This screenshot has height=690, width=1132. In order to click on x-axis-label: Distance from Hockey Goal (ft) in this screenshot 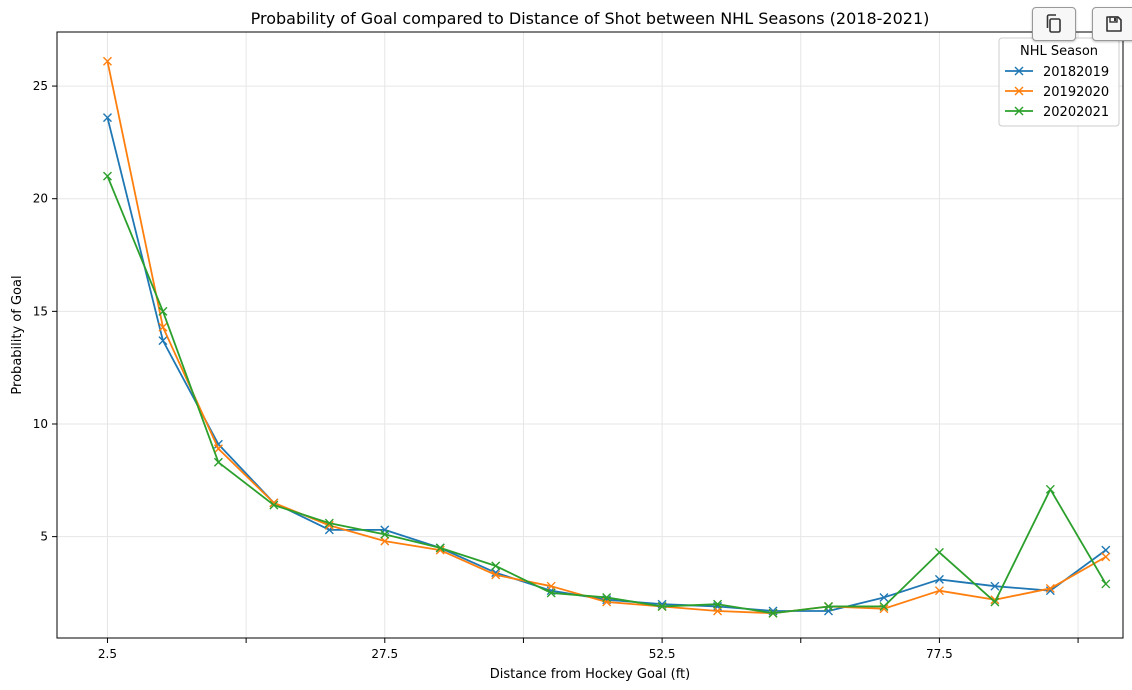, I will do `click(590, 674)`.